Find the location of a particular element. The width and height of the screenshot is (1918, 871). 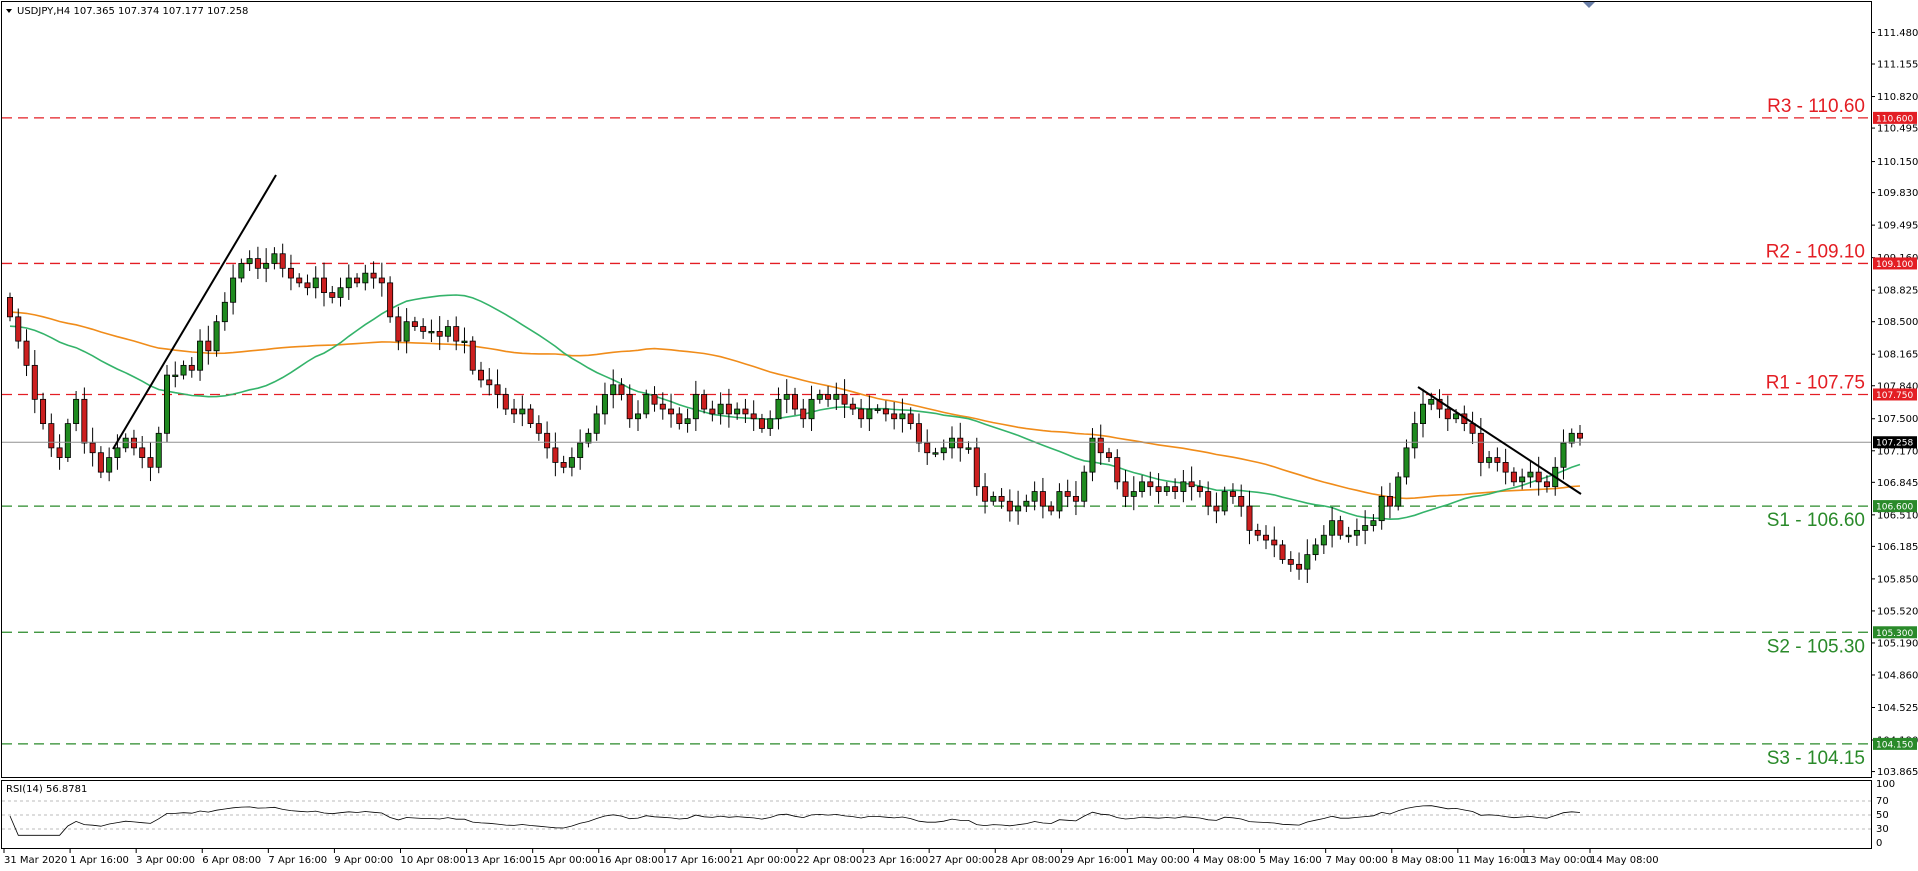

rsi-layer: 100 70 50 30 0 is located at coordinates (948, 814).